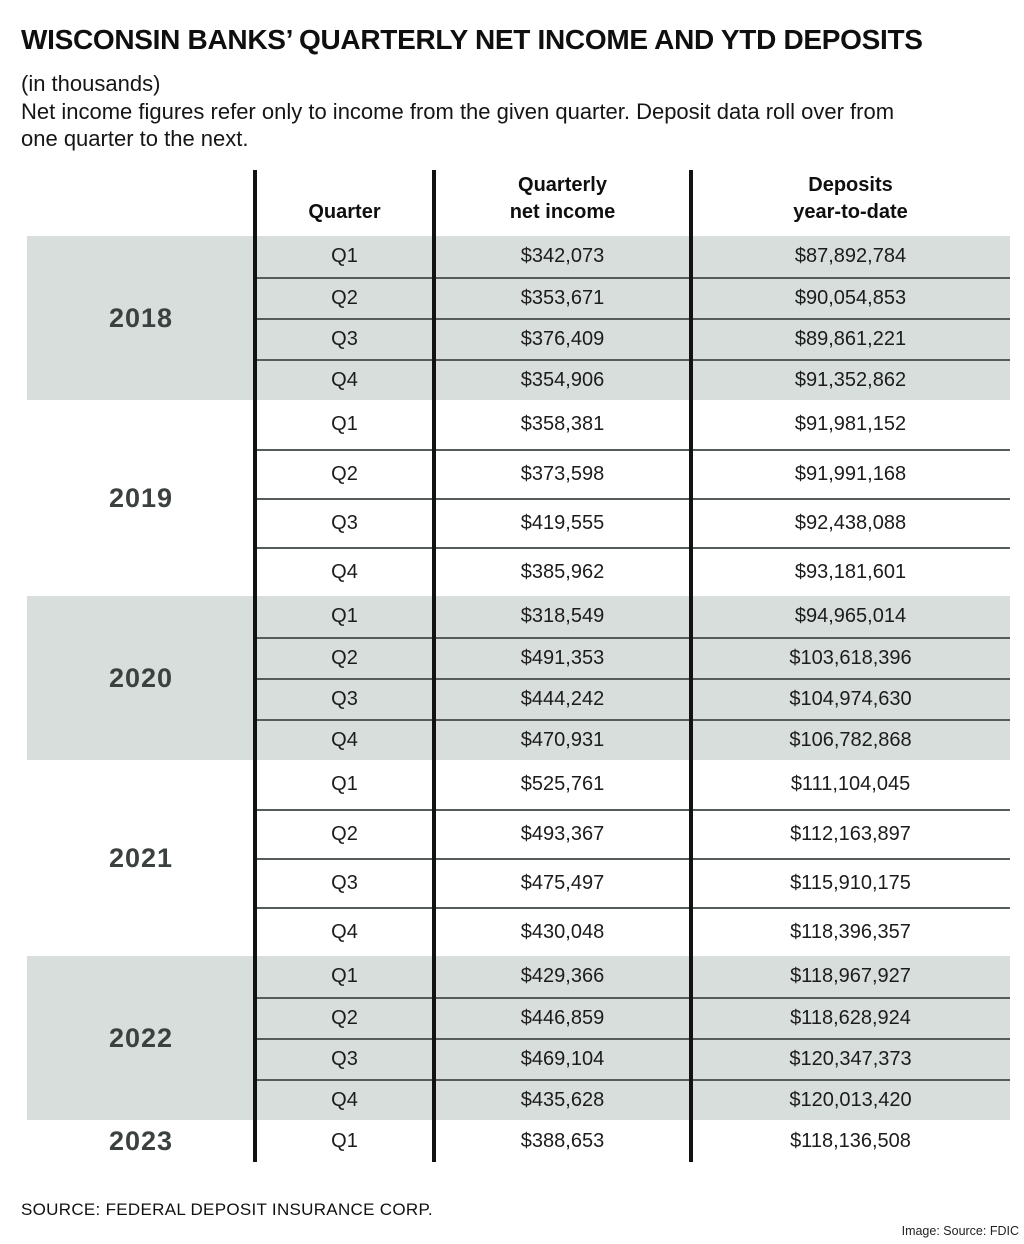  Describe the element at coordinates (850, 1100) in the screenshot. I see `deposits-cell: $120,013,420` at that location.